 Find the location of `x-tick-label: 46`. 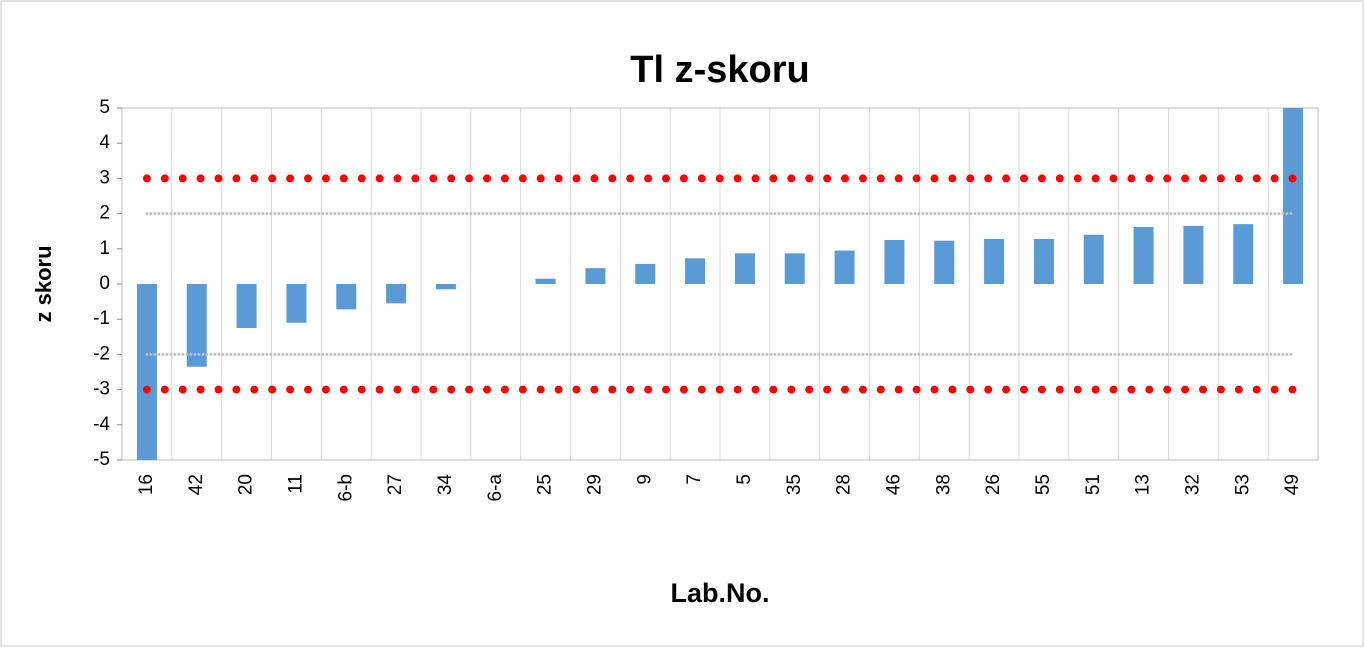

x-tick-label: 46 is located at coordinates (893, 484).